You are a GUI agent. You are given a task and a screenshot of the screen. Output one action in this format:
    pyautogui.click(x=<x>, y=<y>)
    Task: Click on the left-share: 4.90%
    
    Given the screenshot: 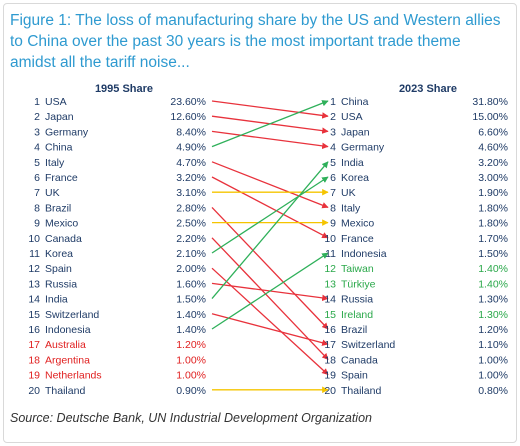 What is the action you would take?
    pyautogui.click(x=191, y=148)
    